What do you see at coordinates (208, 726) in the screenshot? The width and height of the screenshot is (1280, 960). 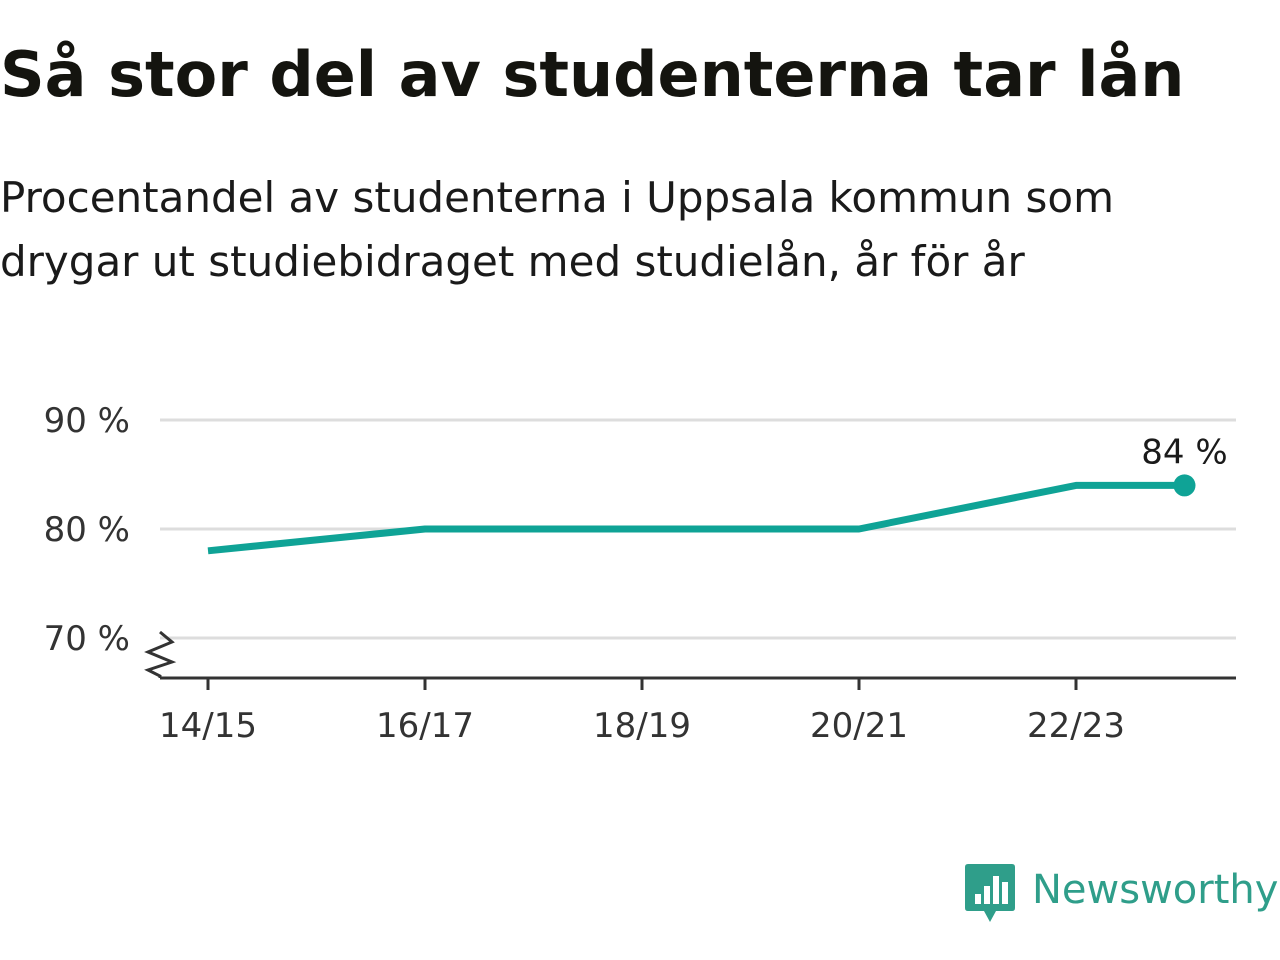 I see `x-tick-label: 14/15` at bounding box center [208, 726].